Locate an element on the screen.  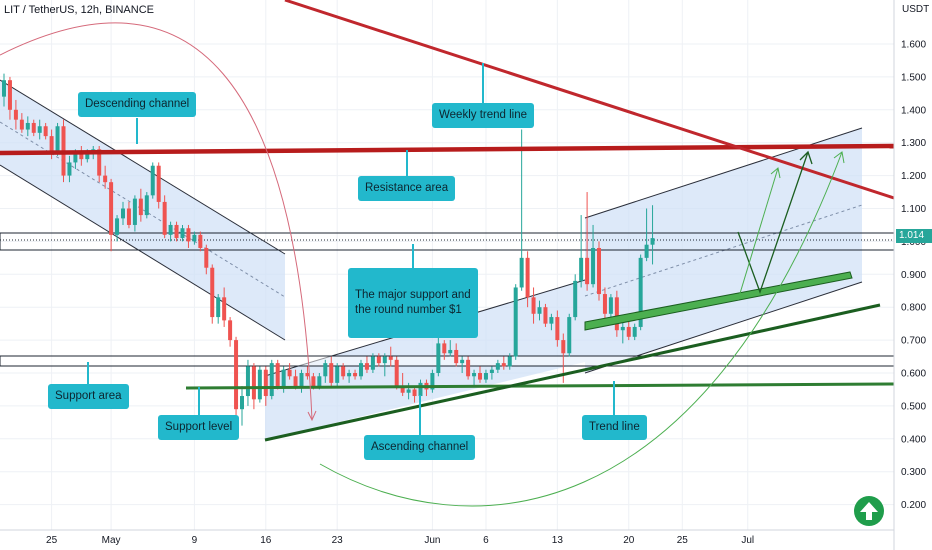
x-tick-label: 16 is located at coordinates (266, 540).